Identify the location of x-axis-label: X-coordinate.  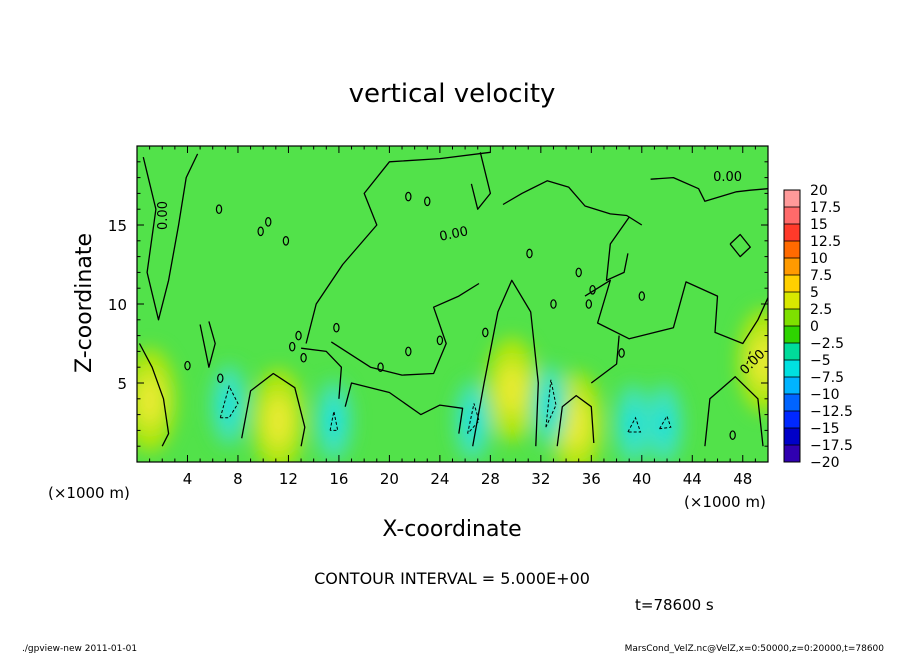
(451, 529).